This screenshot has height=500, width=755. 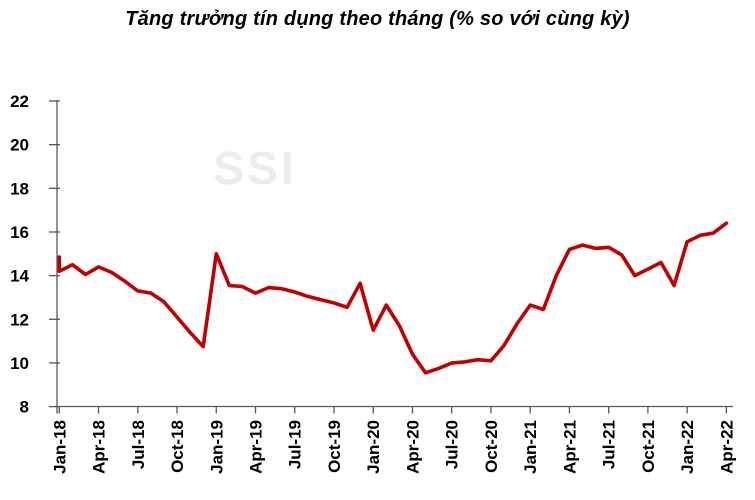 What do you see at coordinates (373, 447) in the screenshot?
I see `x-tick-label: Jan-20` at bounding box center [373, 447].